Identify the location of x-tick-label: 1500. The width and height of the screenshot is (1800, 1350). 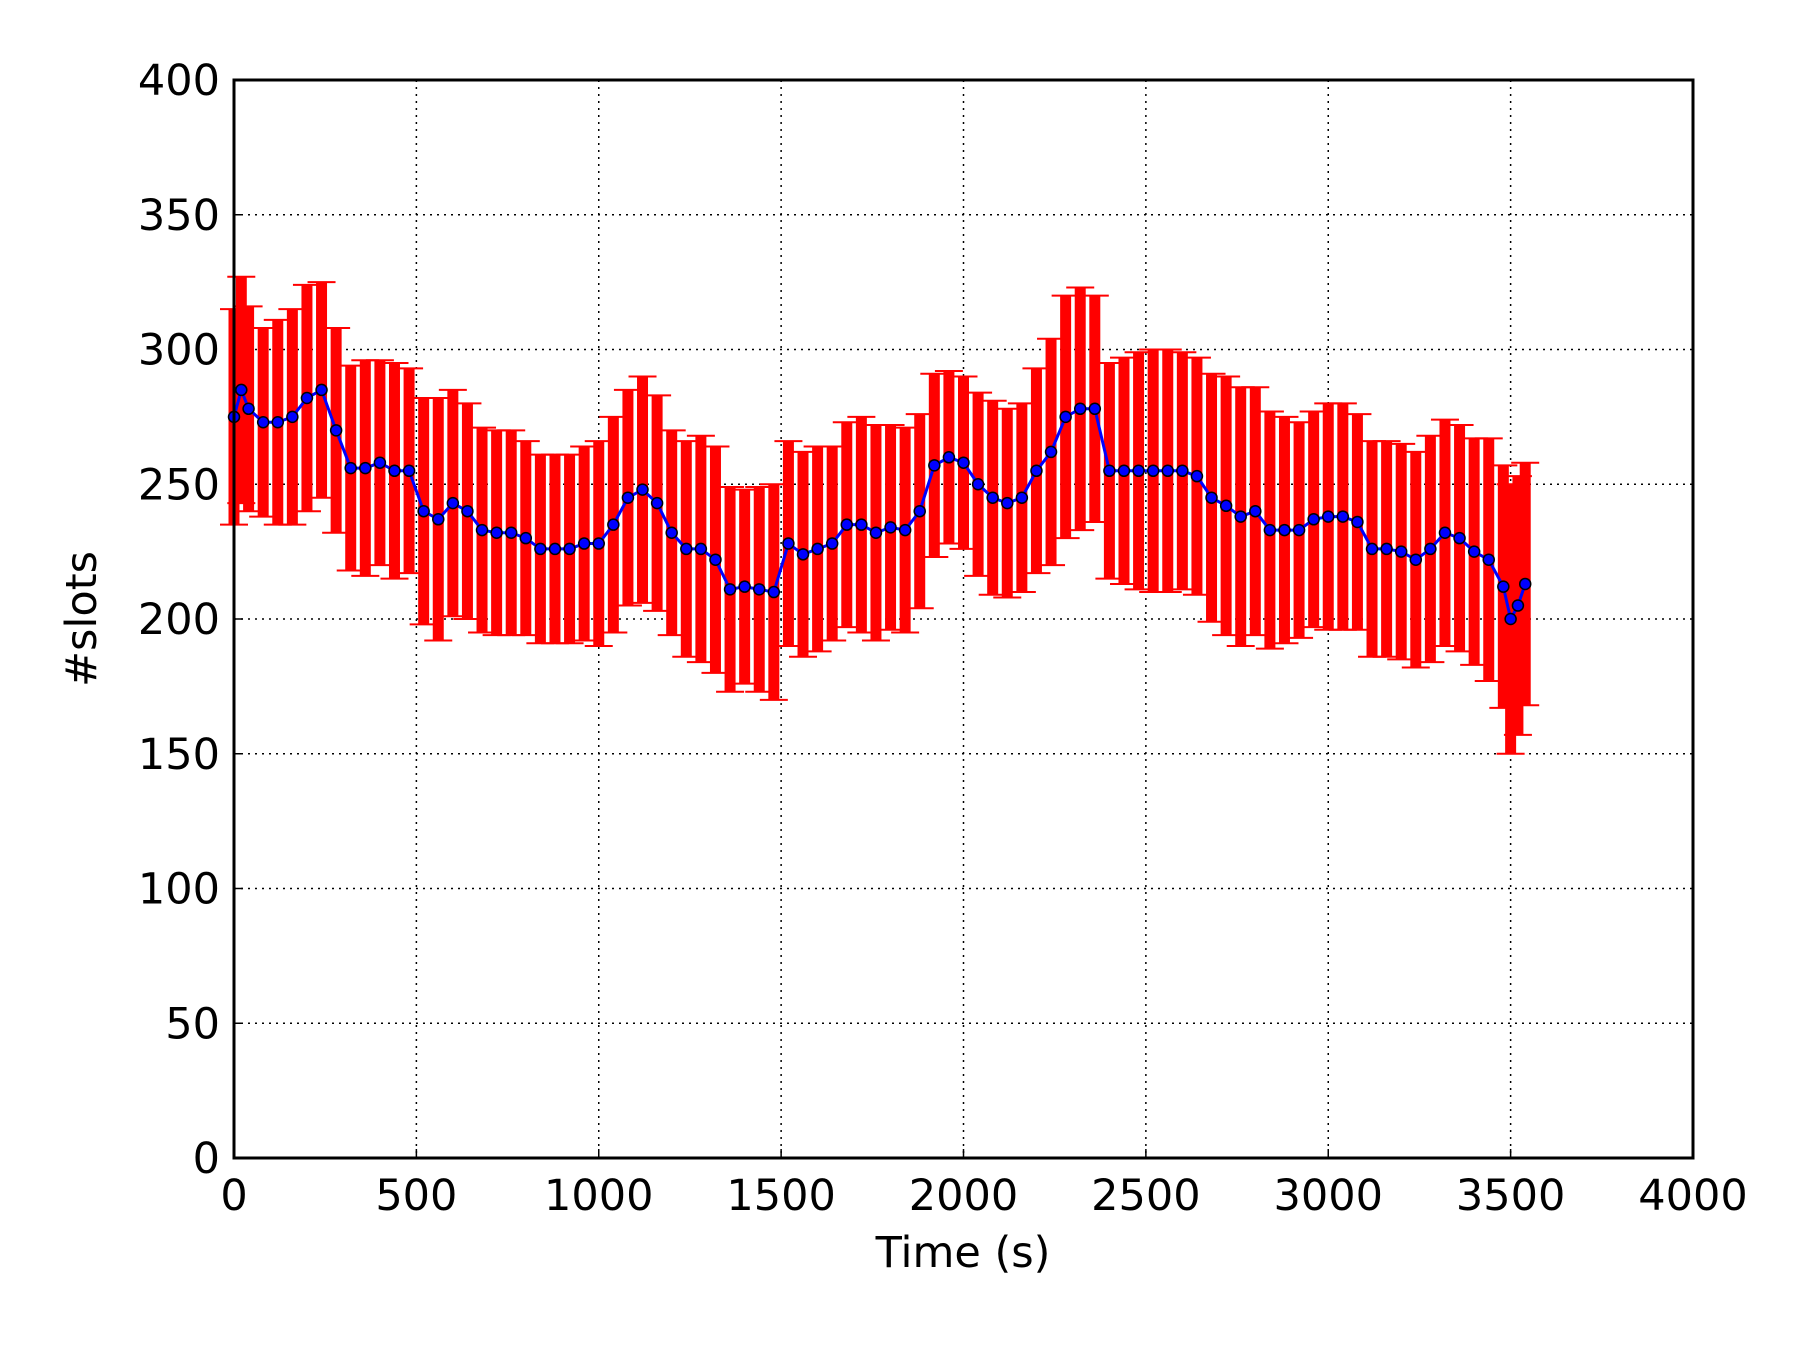
(780, 1196).